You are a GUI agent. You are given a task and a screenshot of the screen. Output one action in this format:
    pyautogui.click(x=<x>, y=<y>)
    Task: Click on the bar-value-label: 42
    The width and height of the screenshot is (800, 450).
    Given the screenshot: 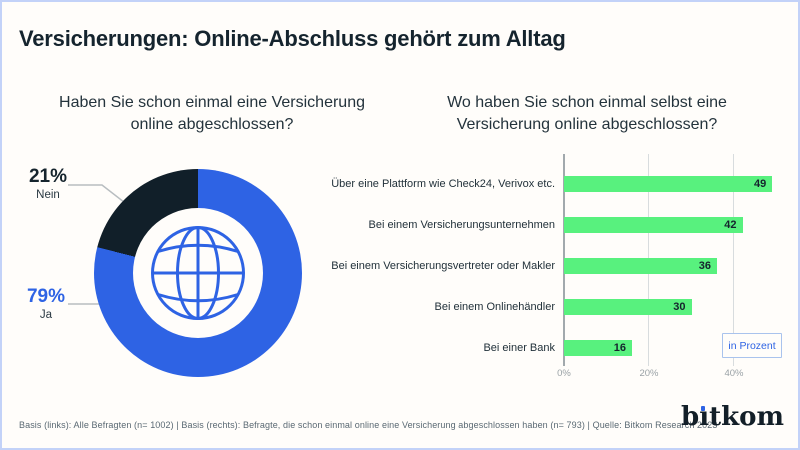 What is the action you would take?
    pyautogui.click(x=730, y=225)
    